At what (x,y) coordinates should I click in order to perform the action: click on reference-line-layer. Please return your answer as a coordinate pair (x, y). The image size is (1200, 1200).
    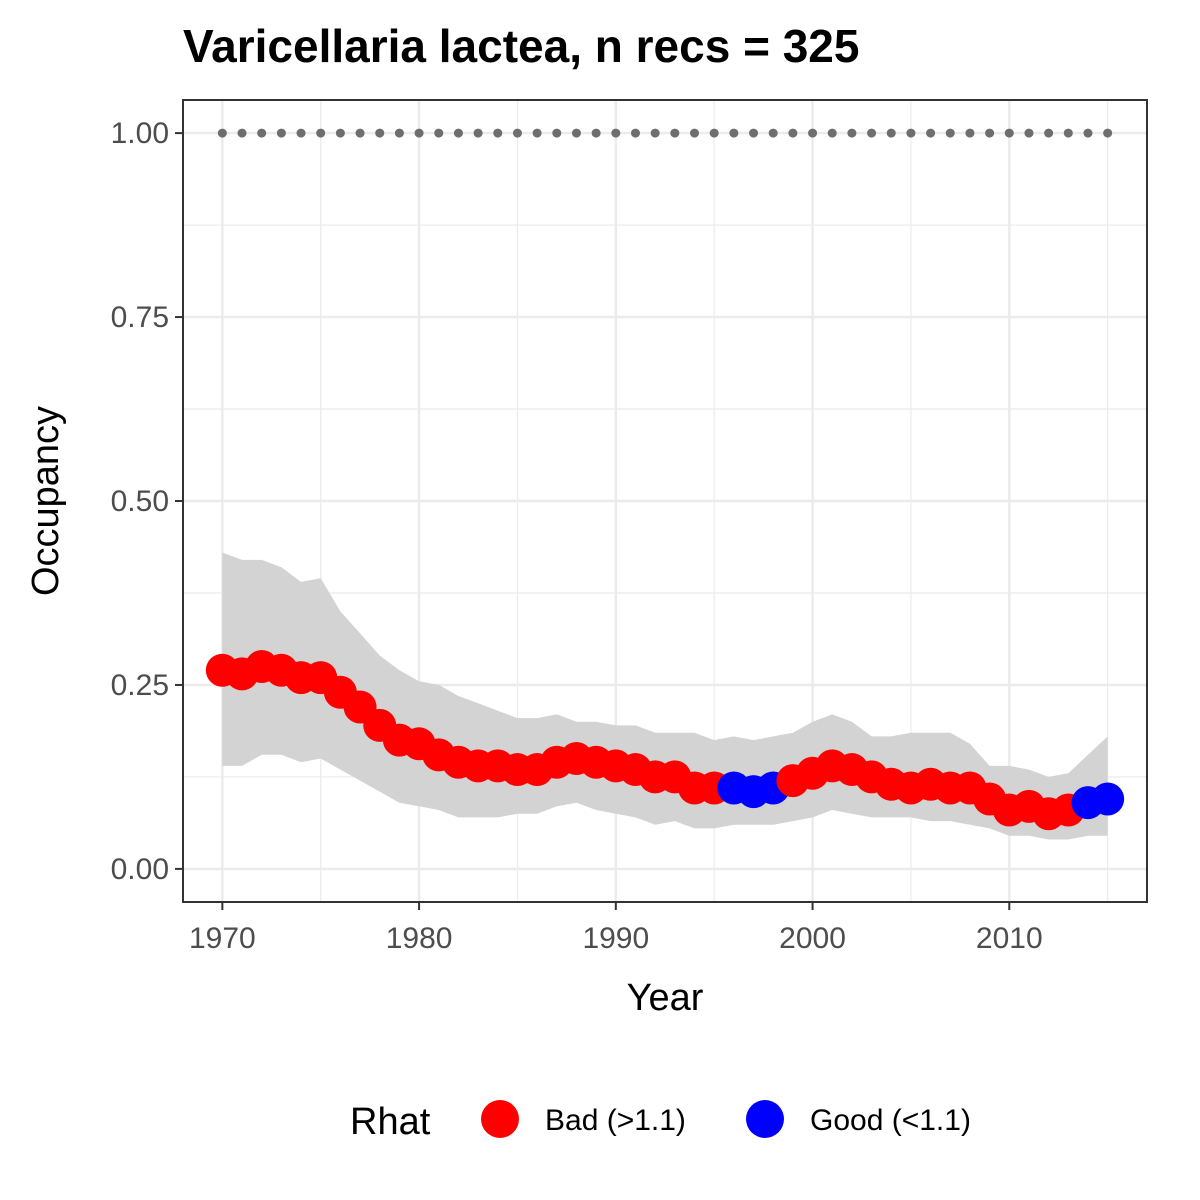
    Looking at the image, I should click on (665, 133).